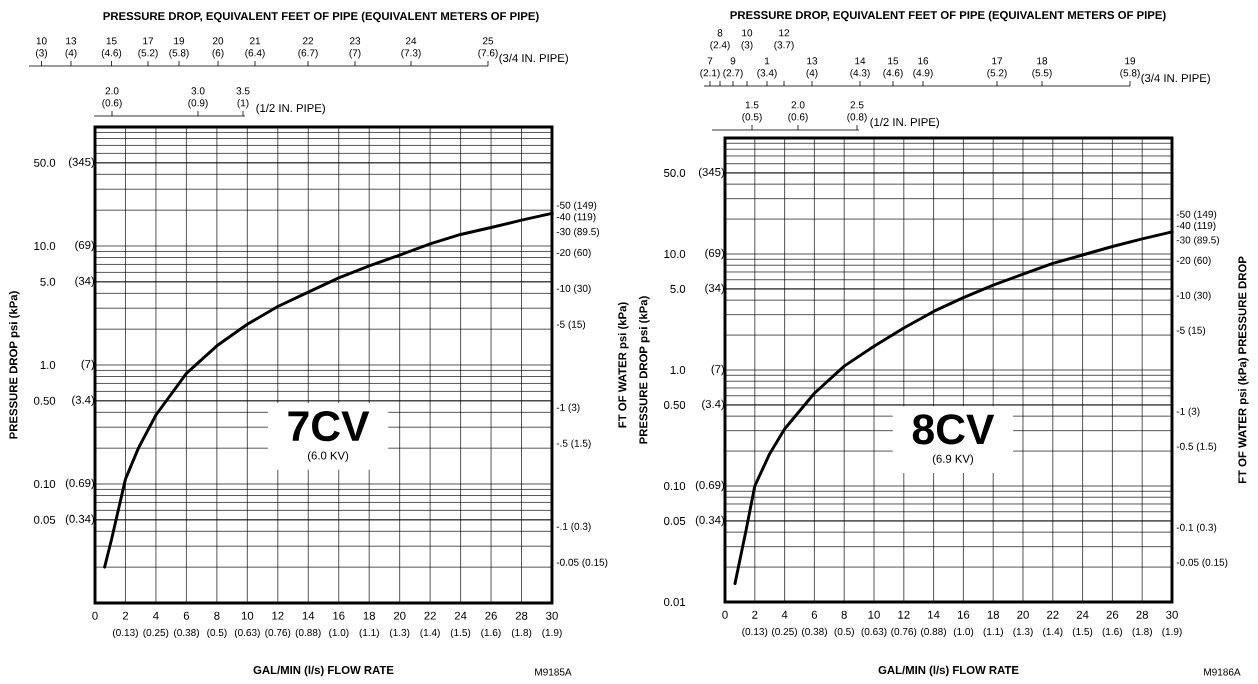 This screenshot has width=1258, height=684. I want to click on text: -.5 (1.5), so click(573, 444).